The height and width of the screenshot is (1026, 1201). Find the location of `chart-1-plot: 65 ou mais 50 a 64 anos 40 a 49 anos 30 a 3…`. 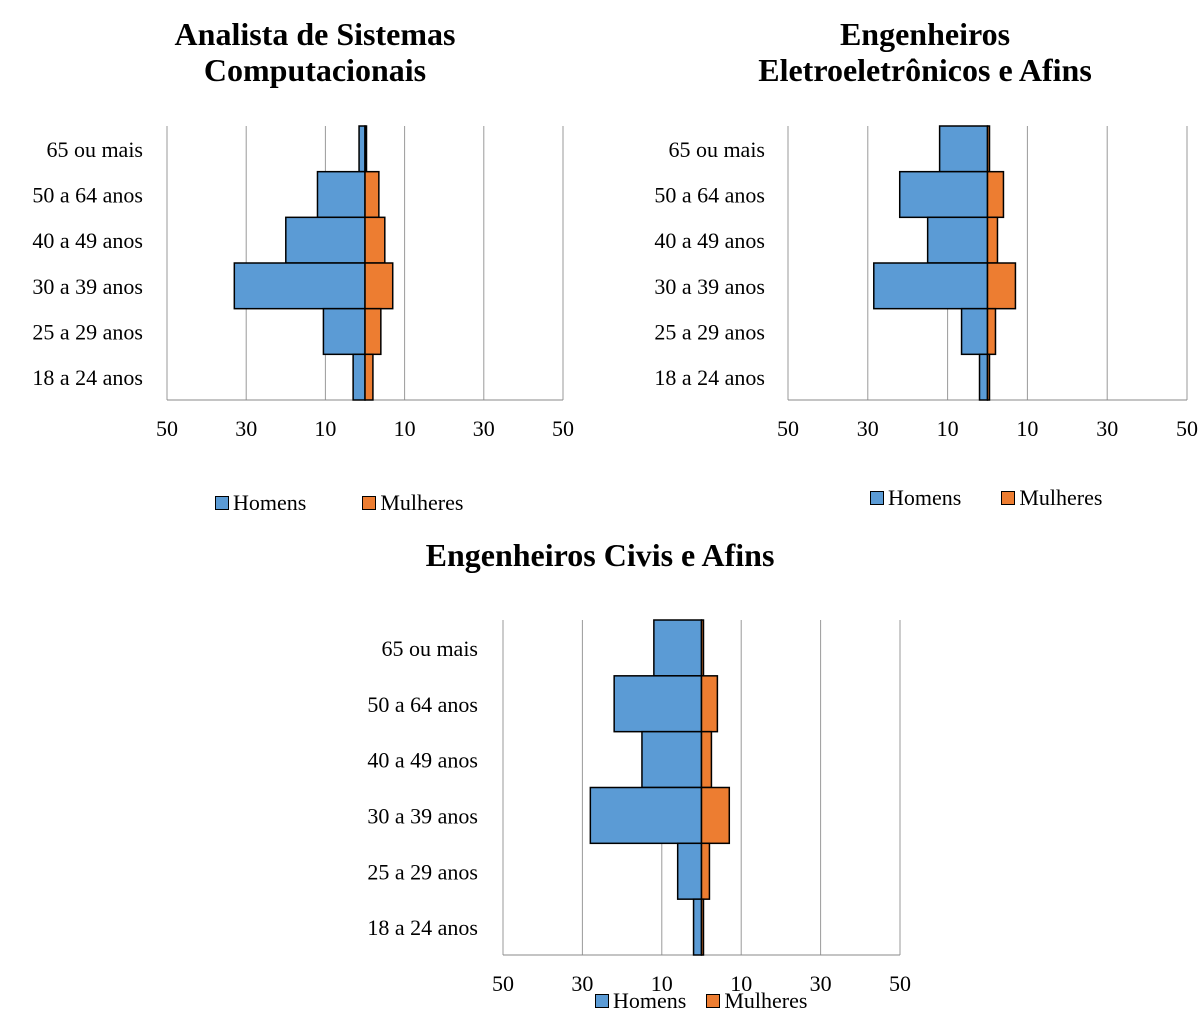

chart-1-plot: 65 ou mais 50 a 64 anos 40 a 49 anos 30 a 3… is located at coordinates (303, 283).